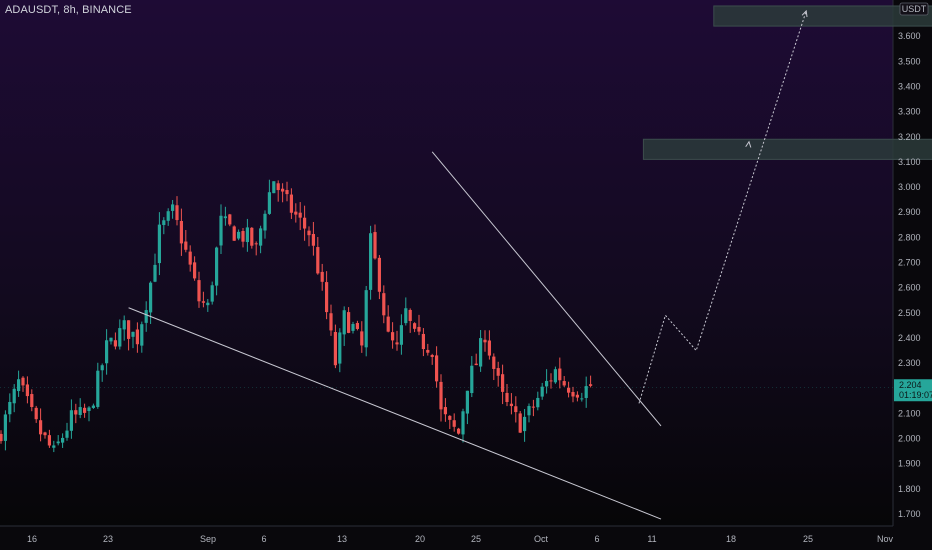 This screenshot has height=550, width=932. What do you see at coordinates (915, 395) in the screenshot?
I see `bar-countdown: 01:19:07` at bounding box center [915, 395].